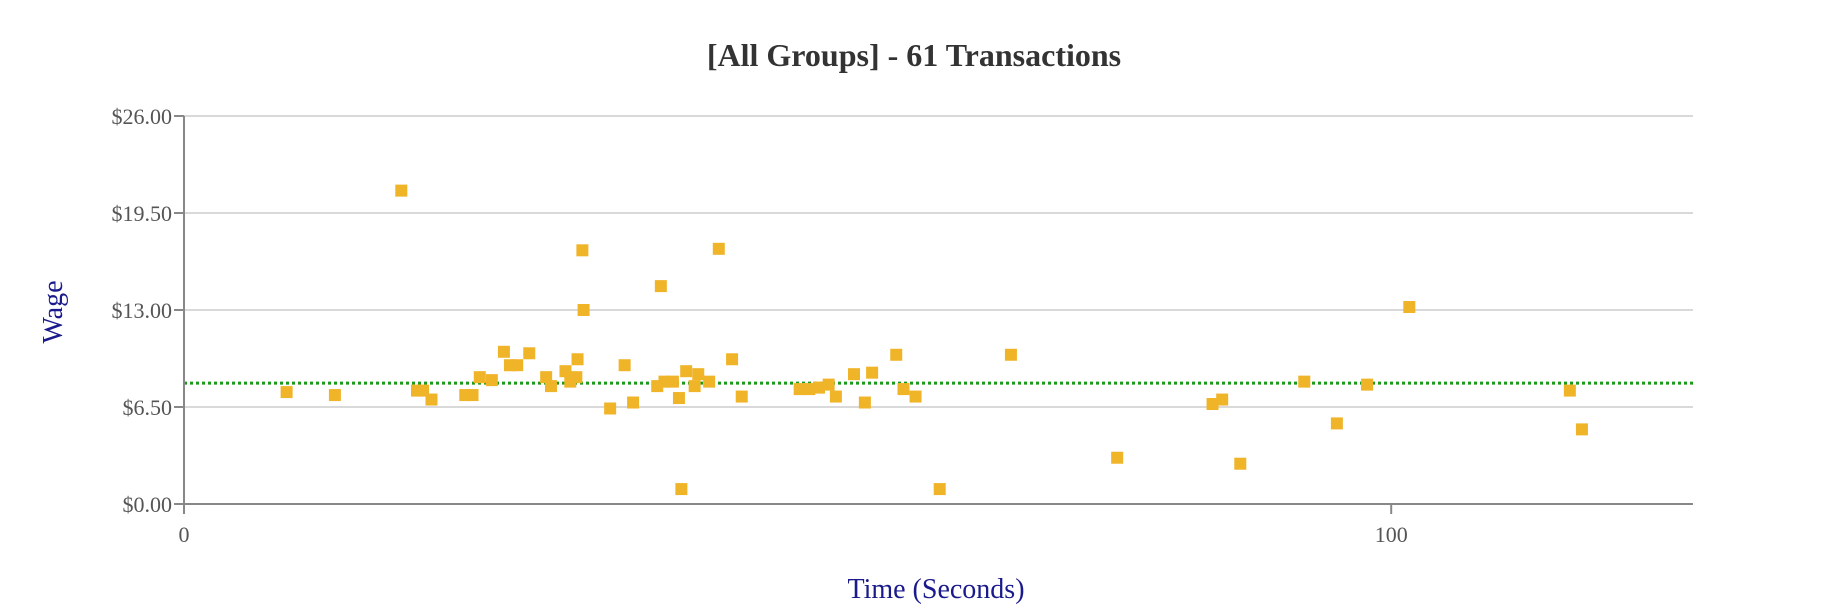 This screenshot has width=1829, height=615. I want to click on x-tick-label: 100, so click(1391, 534).